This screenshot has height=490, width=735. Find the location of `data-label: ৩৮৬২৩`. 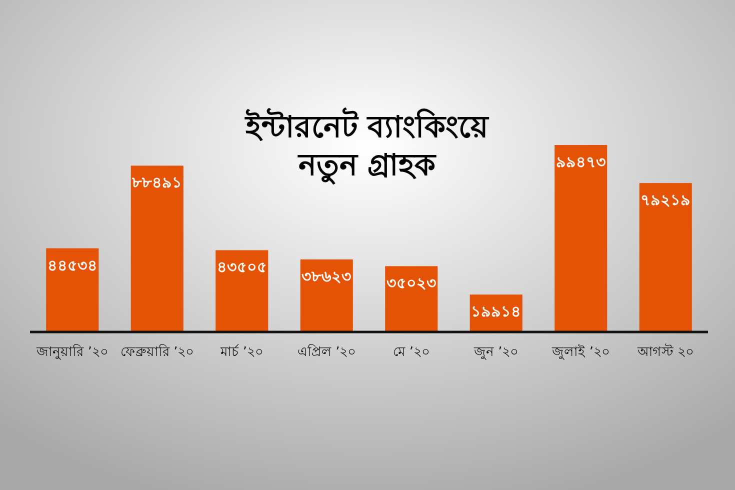

data-label: ৩৮৬২৩ is located at coordinates (327, 276).